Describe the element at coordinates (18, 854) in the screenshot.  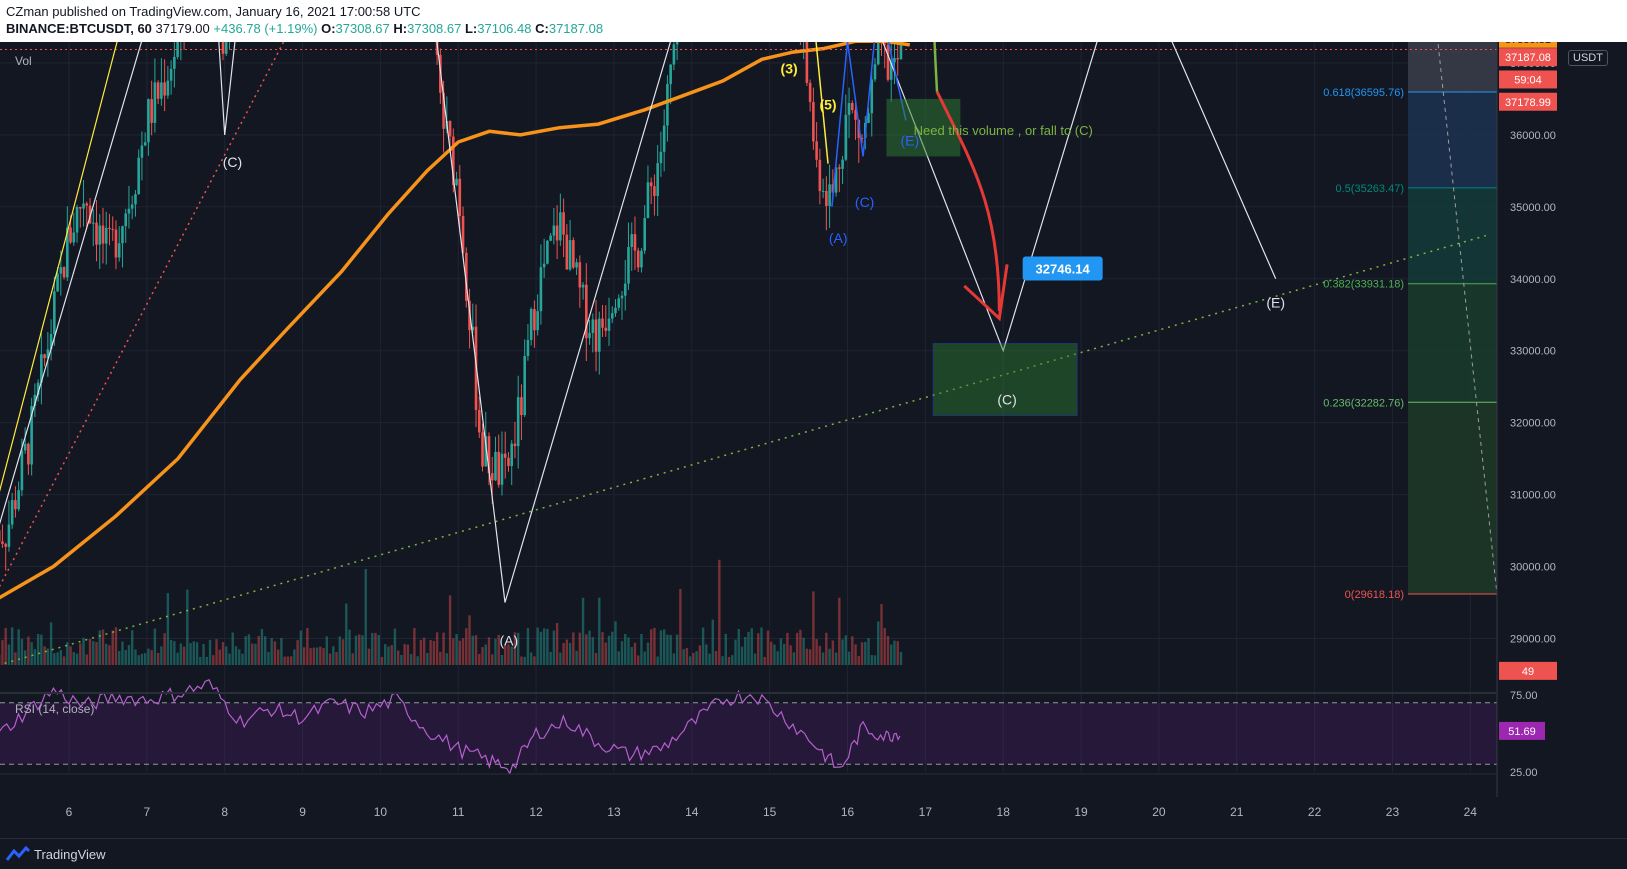
I see `tradingview-logo-icon` at that location.